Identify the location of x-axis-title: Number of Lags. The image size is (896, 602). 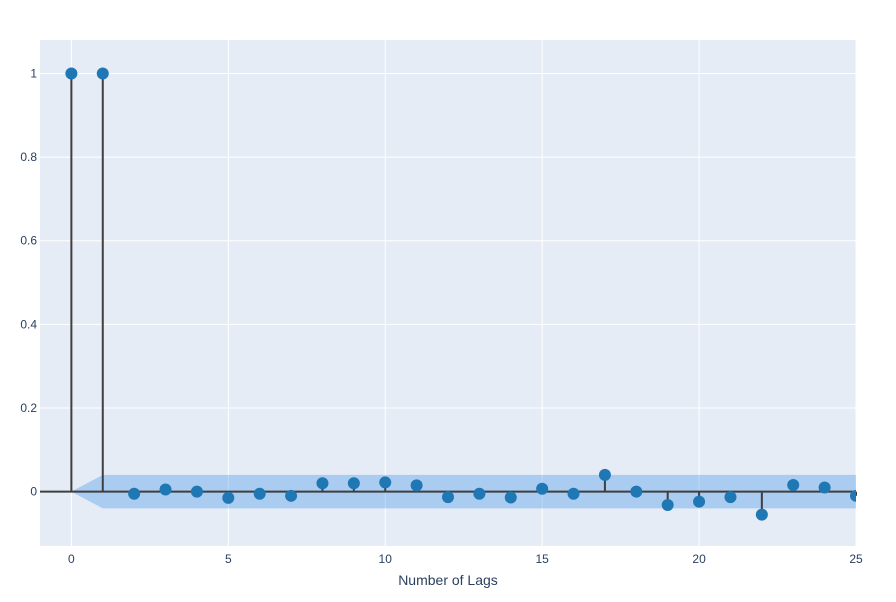
(448, 580).